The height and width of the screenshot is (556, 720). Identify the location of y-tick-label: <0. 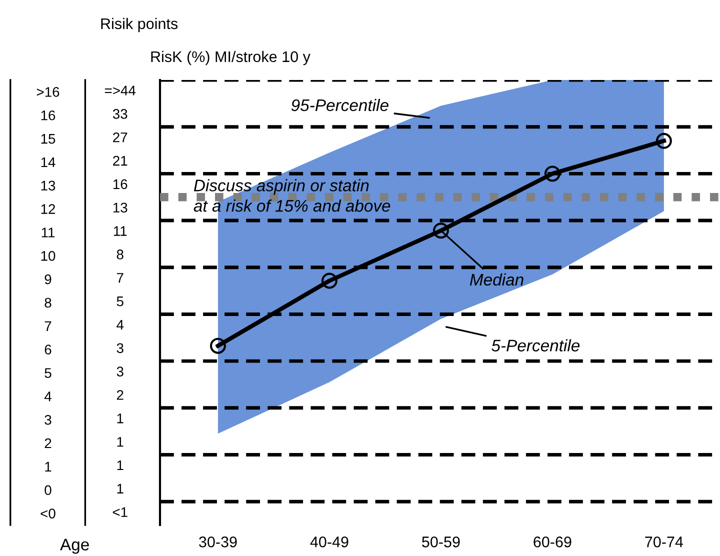
(48, 513).